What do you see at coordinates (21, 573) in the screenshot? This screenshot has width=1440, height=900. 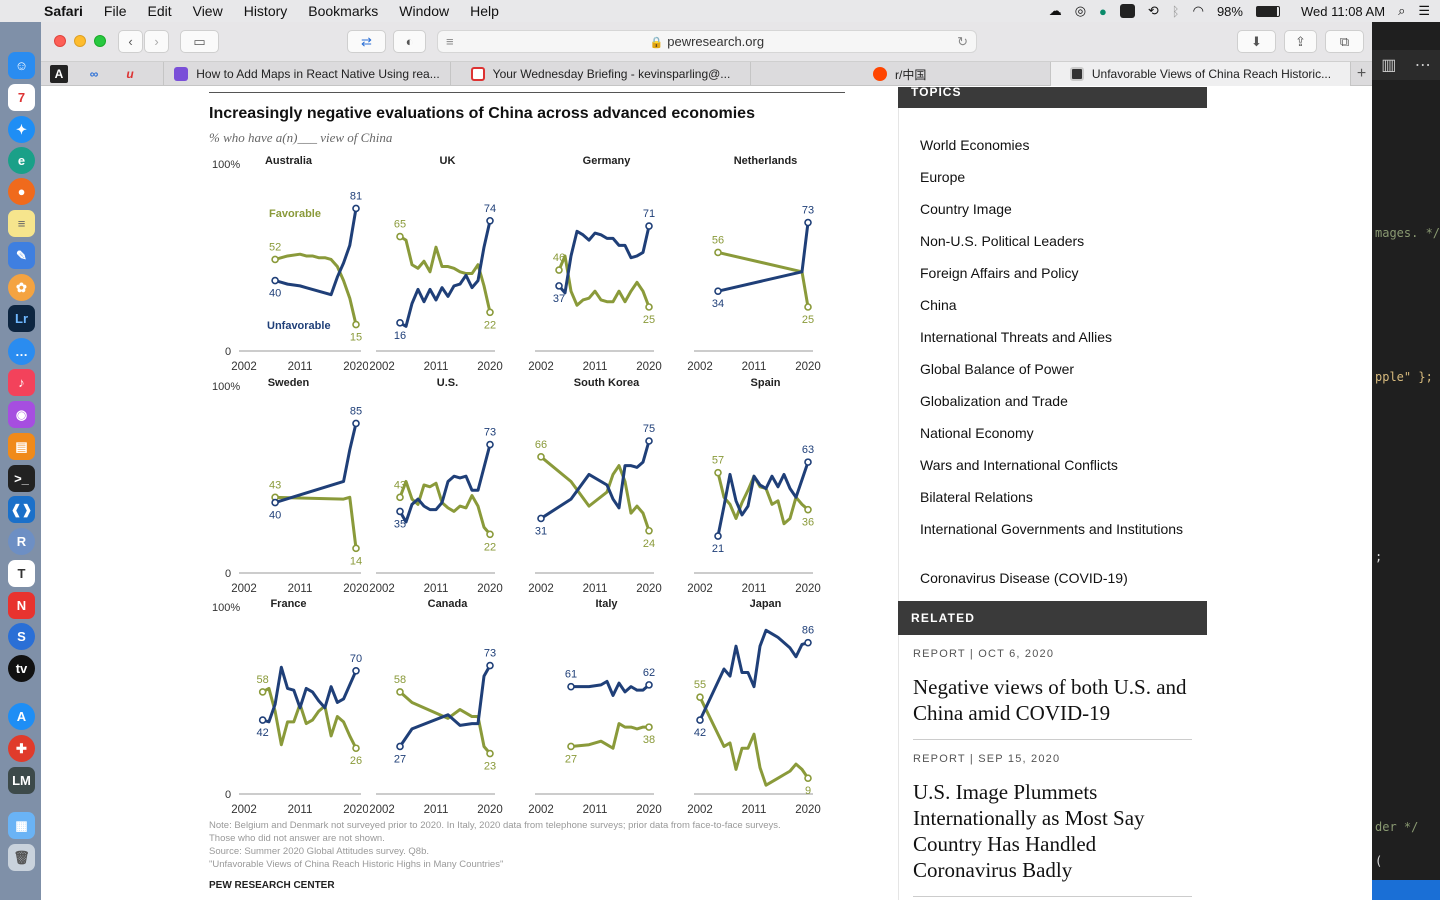 I see `typora-icon: T` at bounding box center [21, 573].